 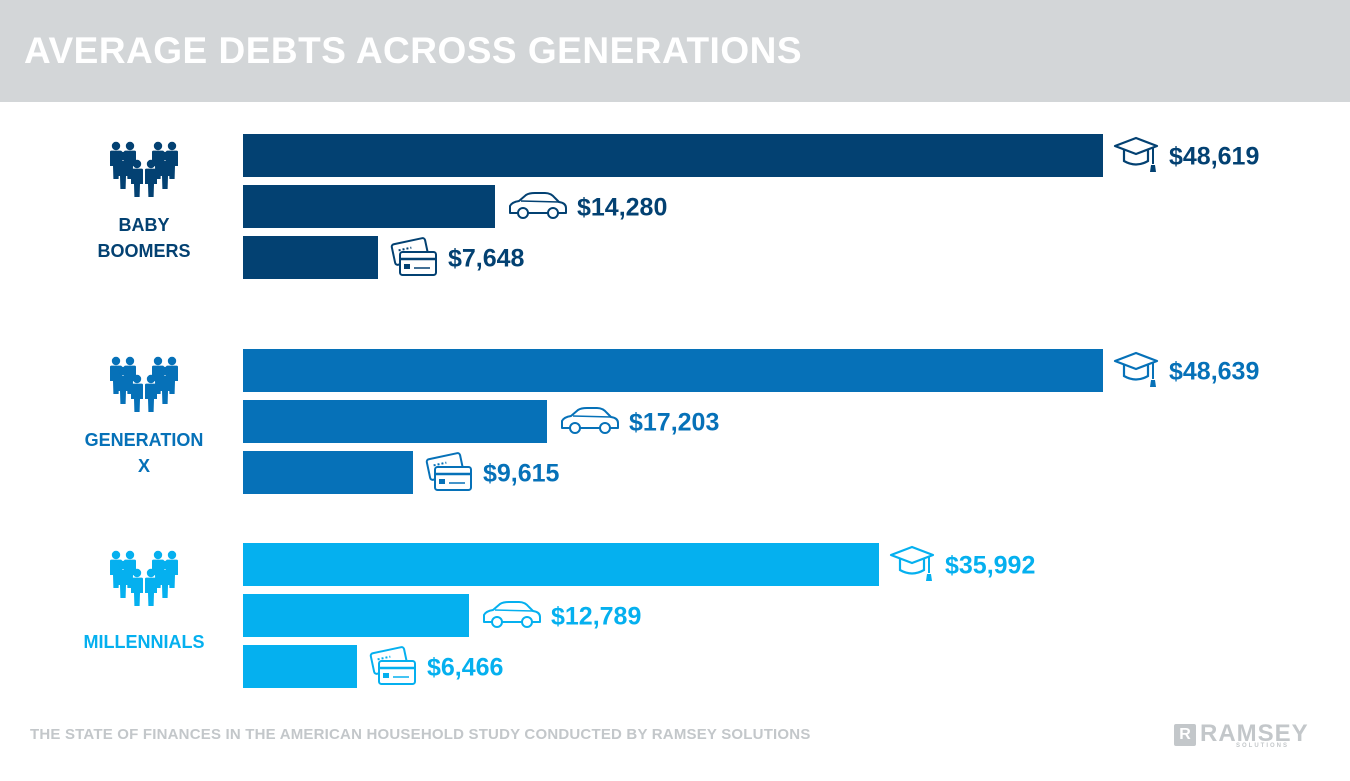 What do you see at coordinates (1185, 735) in the screenshot?
I see `ramsey-logo-mark: R` at bounding box center [1185, 735].